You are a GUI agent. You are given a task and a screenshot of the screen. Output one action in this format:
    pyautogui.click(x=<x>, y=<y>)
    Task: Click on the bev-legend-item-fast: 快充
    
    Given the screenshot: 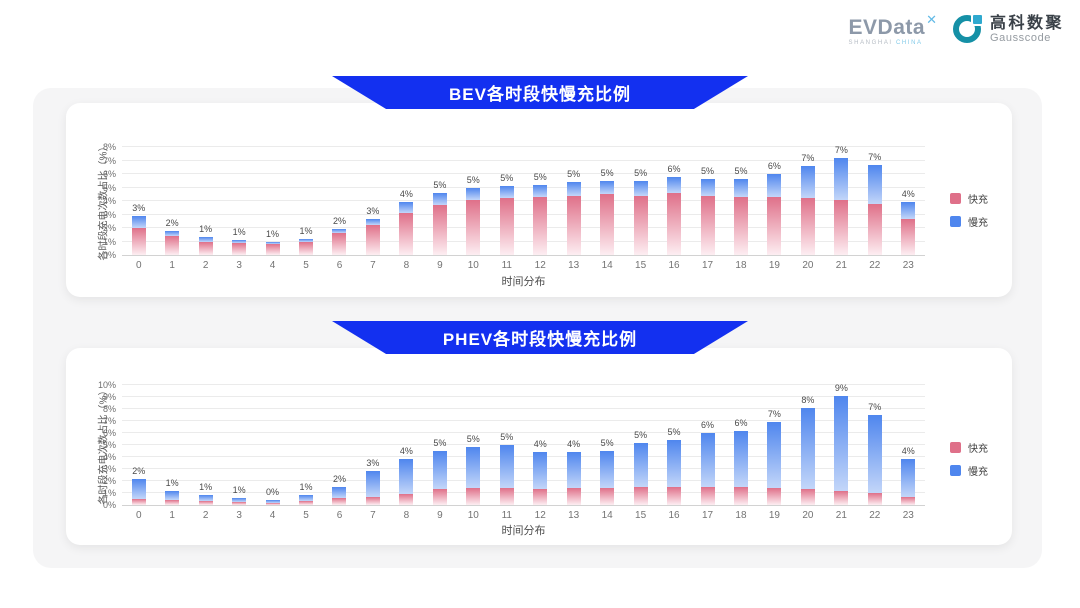 What is the action you would take?
    pyautogui.click(x=969, y=198)
    